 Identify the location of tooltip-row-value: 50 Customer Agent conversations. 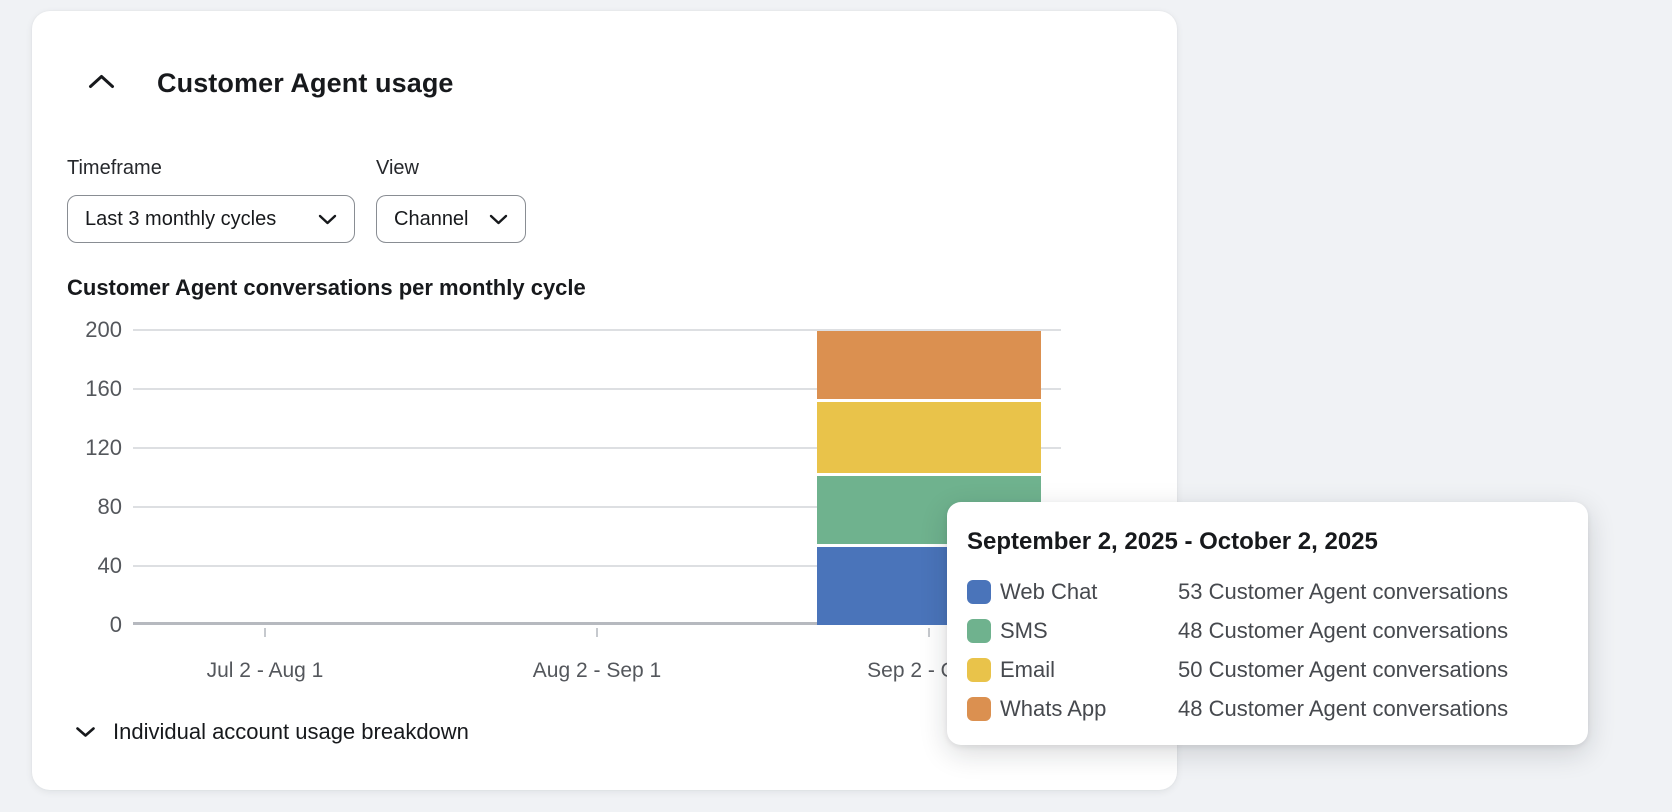
(1343, 669).